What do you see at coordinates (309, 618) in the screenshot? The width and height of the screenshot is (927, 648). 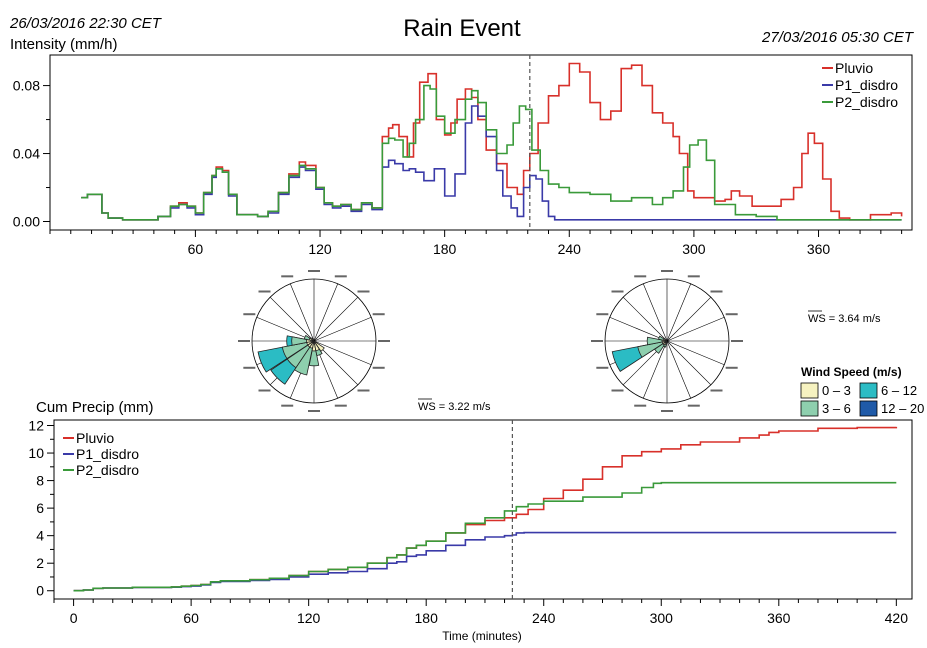 I see `x-tick-label: 120` at bounding box center [309, 618].